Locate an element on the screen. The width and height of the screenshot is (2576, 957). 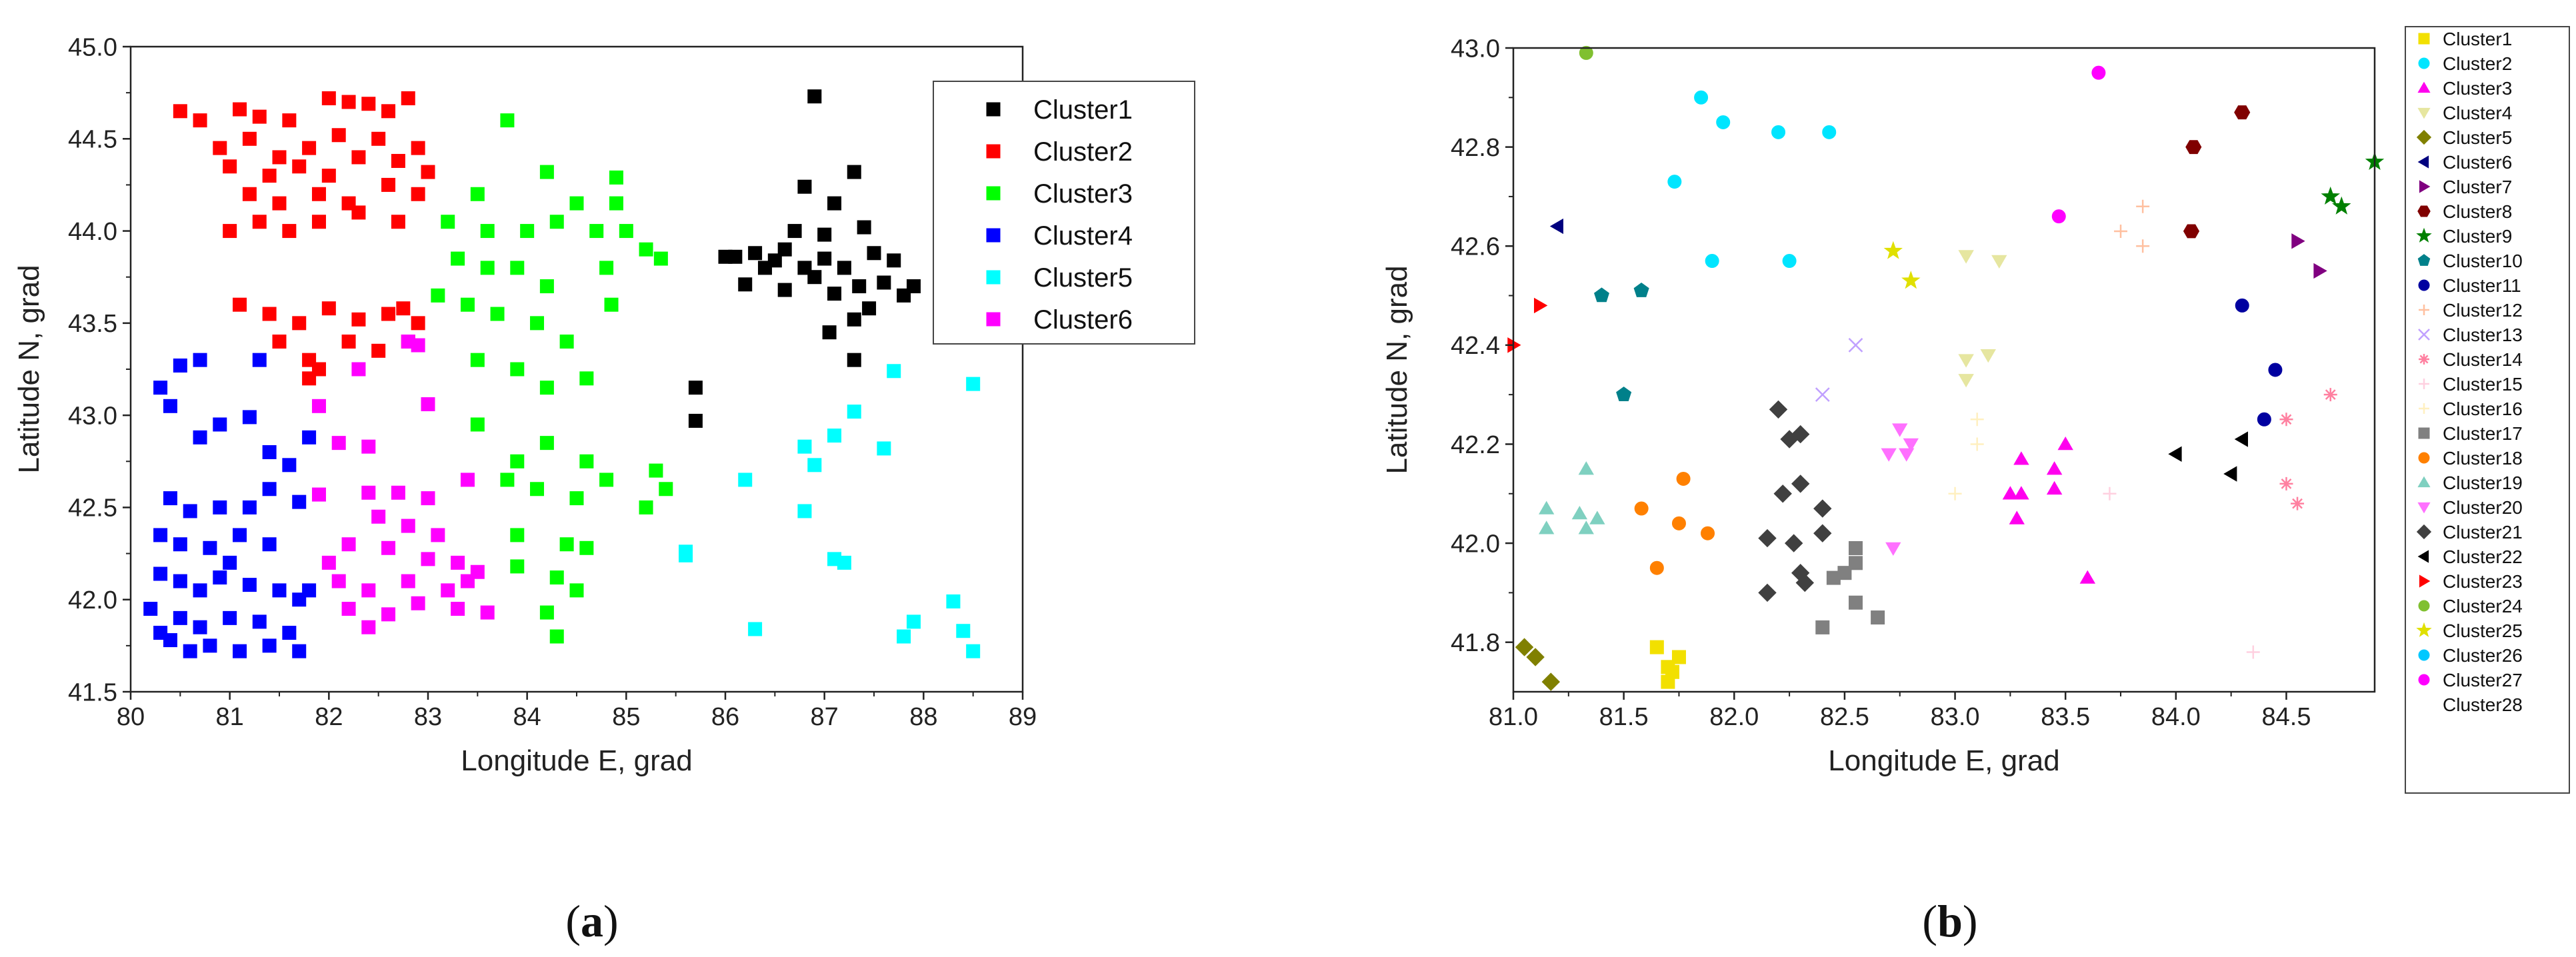
legend-label-cluster7: Cluster7 is located at coordinates (2477, 187).